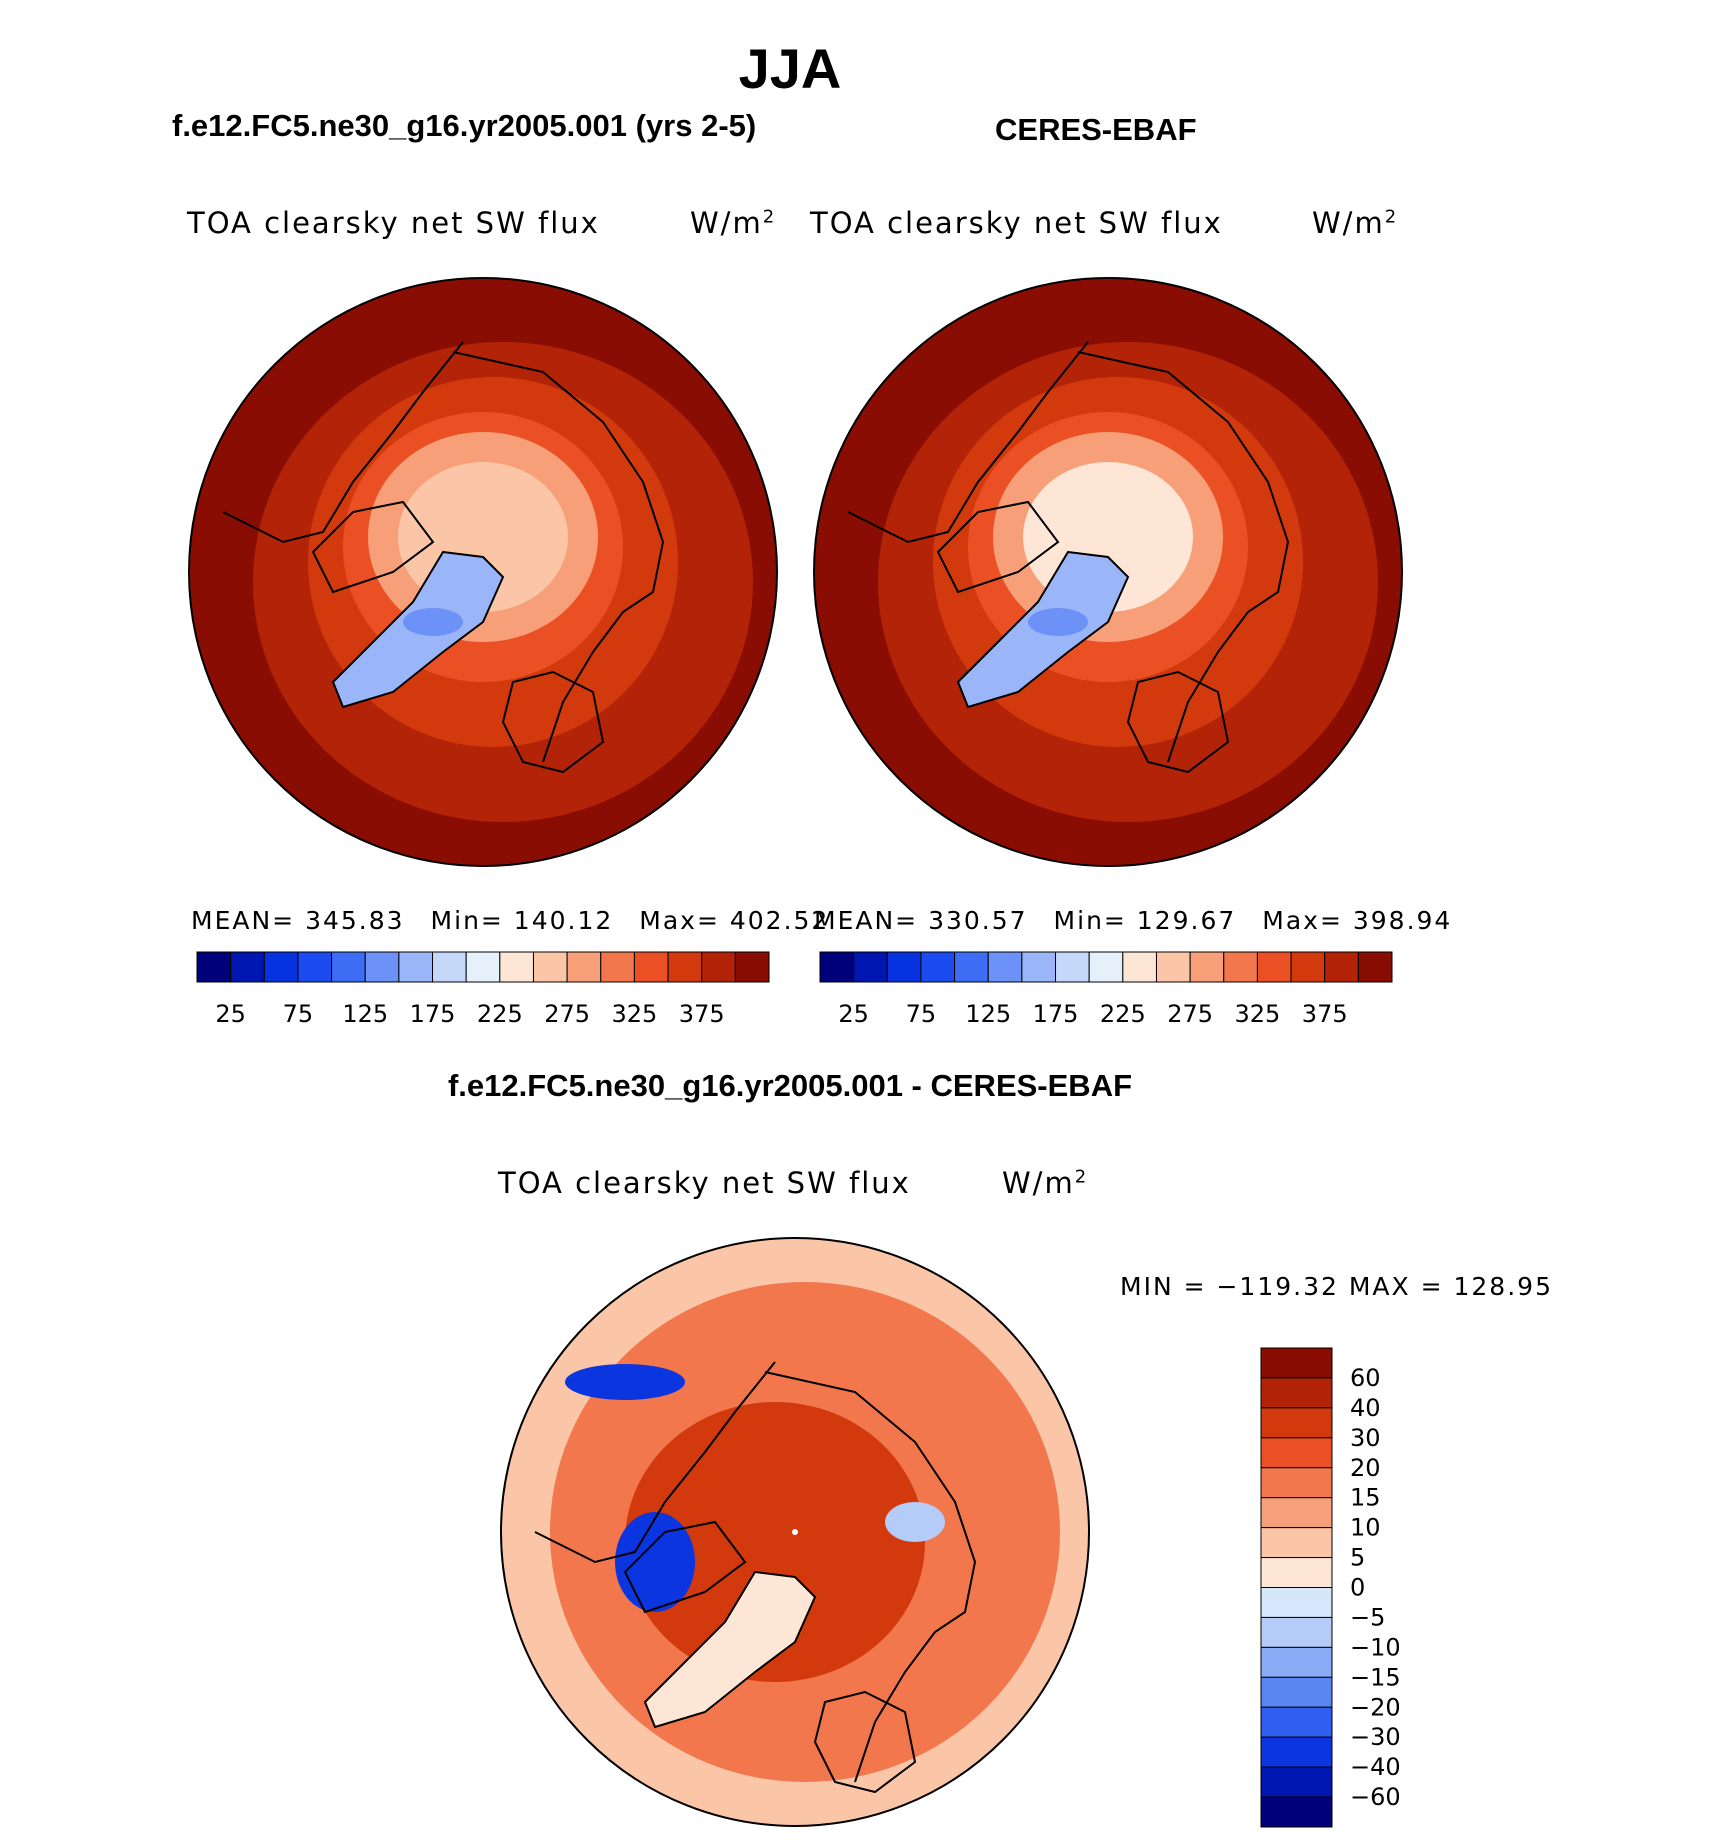 Image resolution: width=1710 pixels, height=1840 pixels. I want to click on left-cbar-tick-label-2: 125, so click(365, 1014).